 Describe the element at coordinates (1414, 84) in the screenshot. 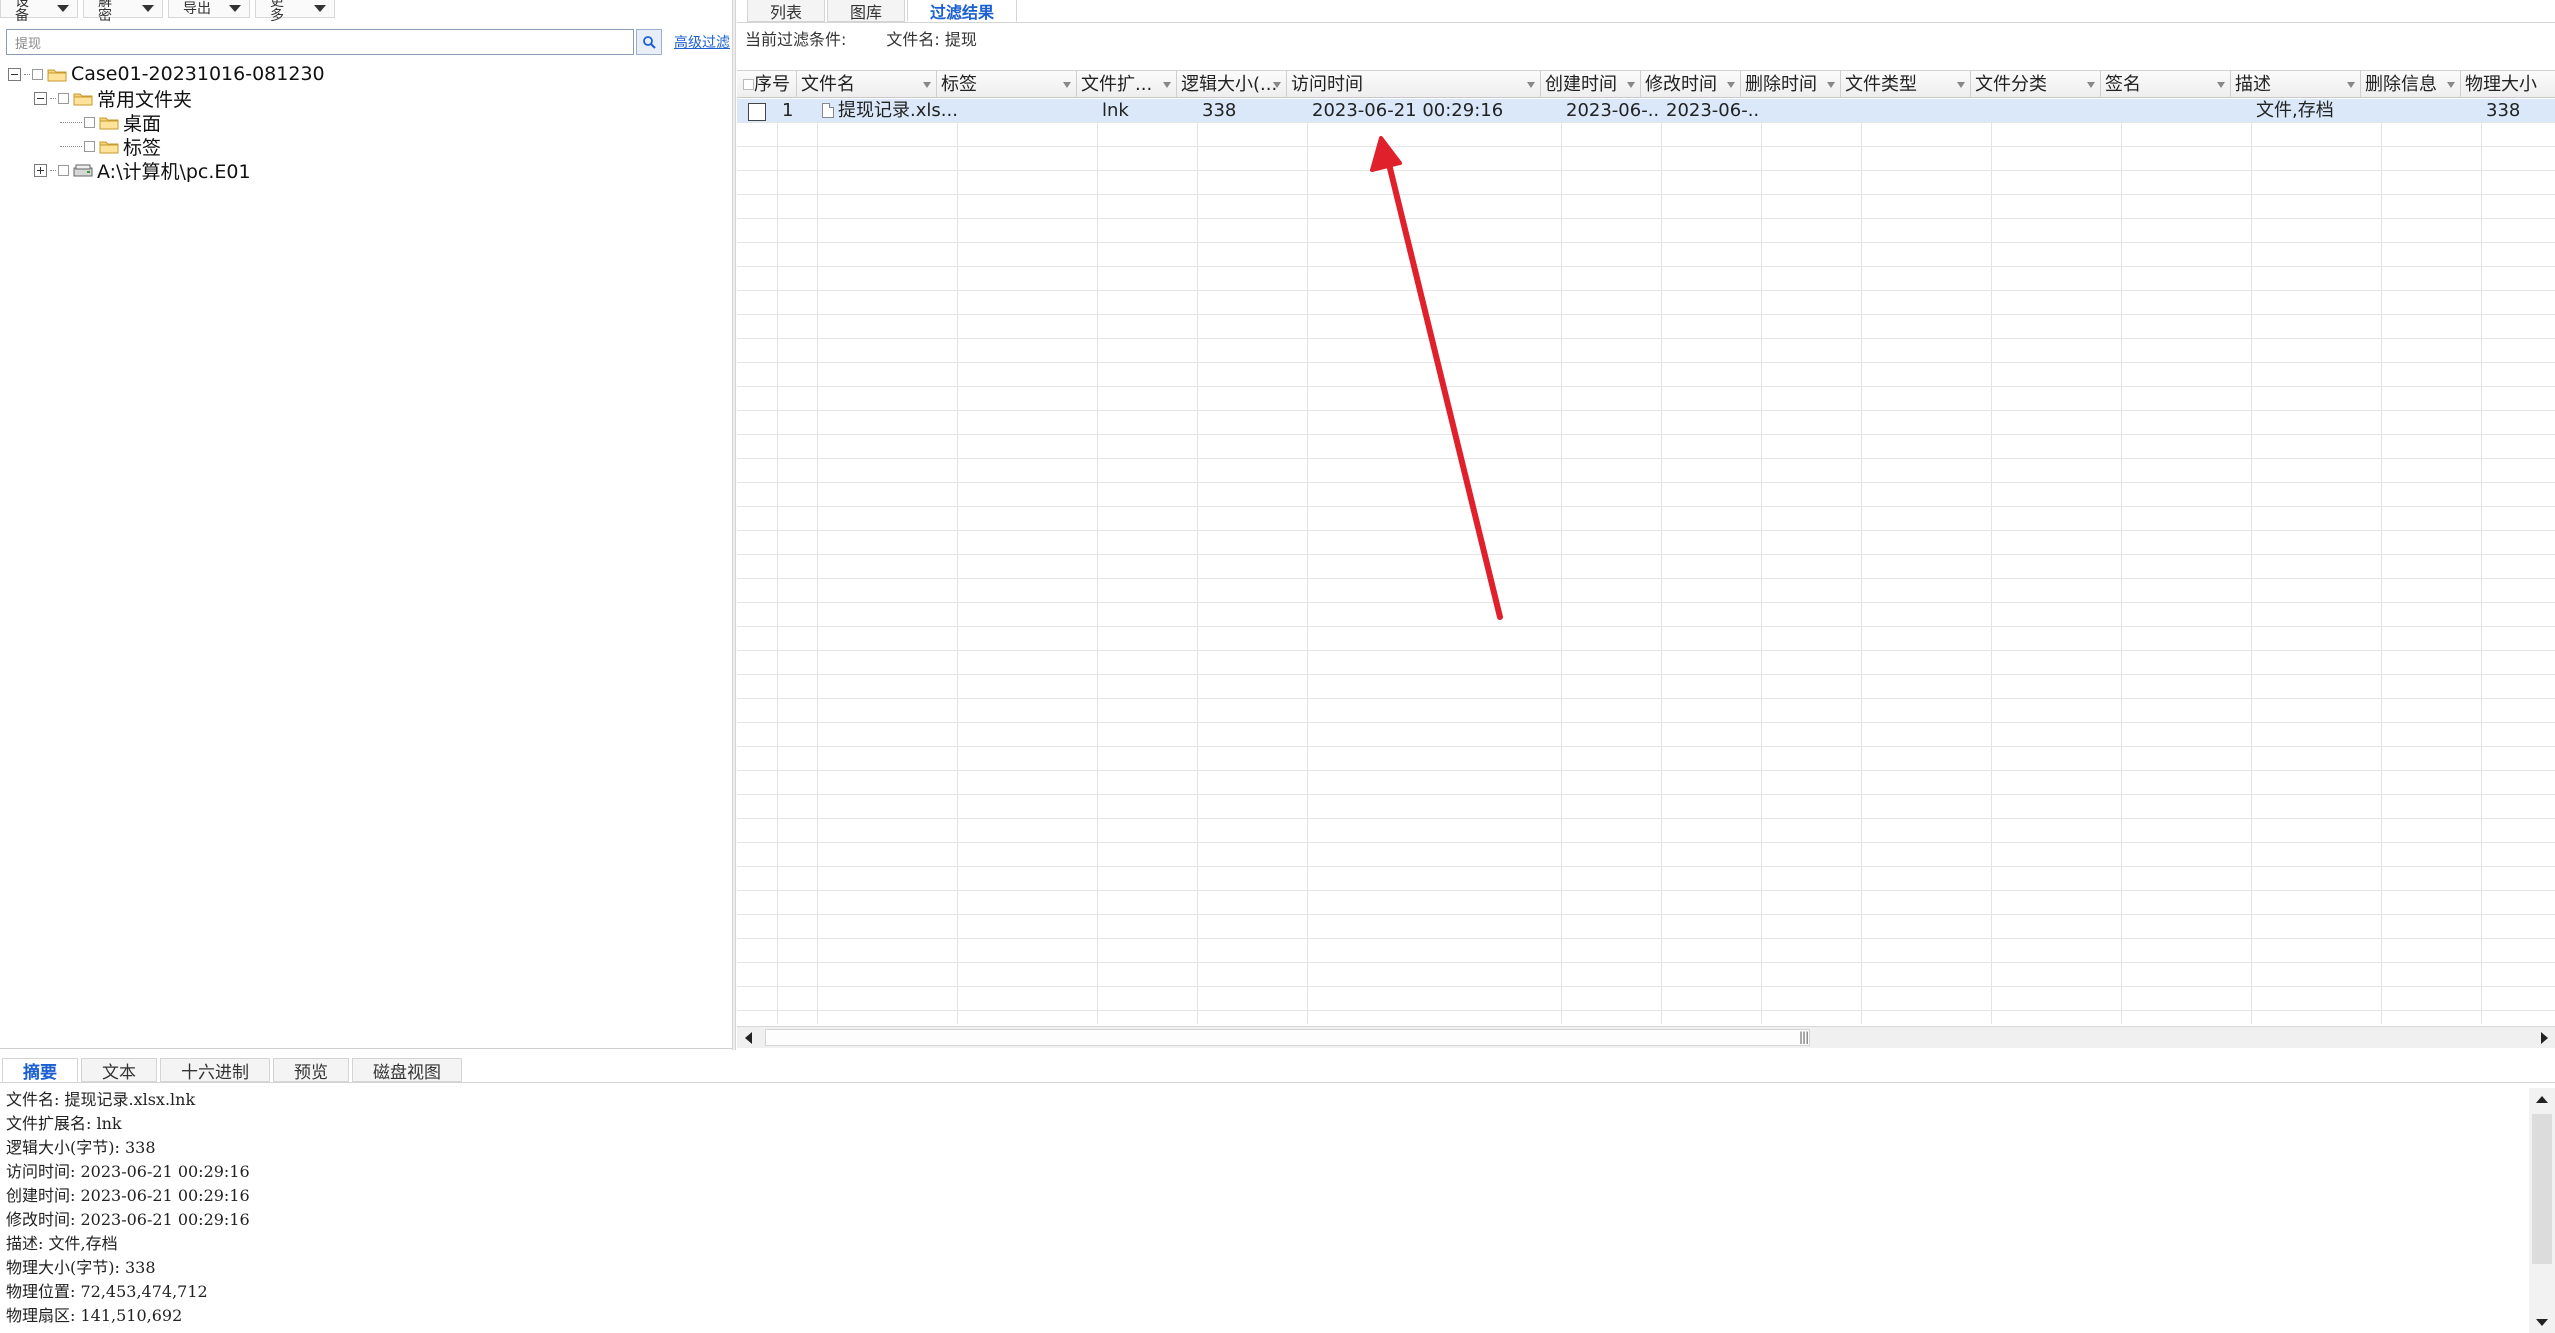

I see `column-header-access-time: 访问时间` at that location.